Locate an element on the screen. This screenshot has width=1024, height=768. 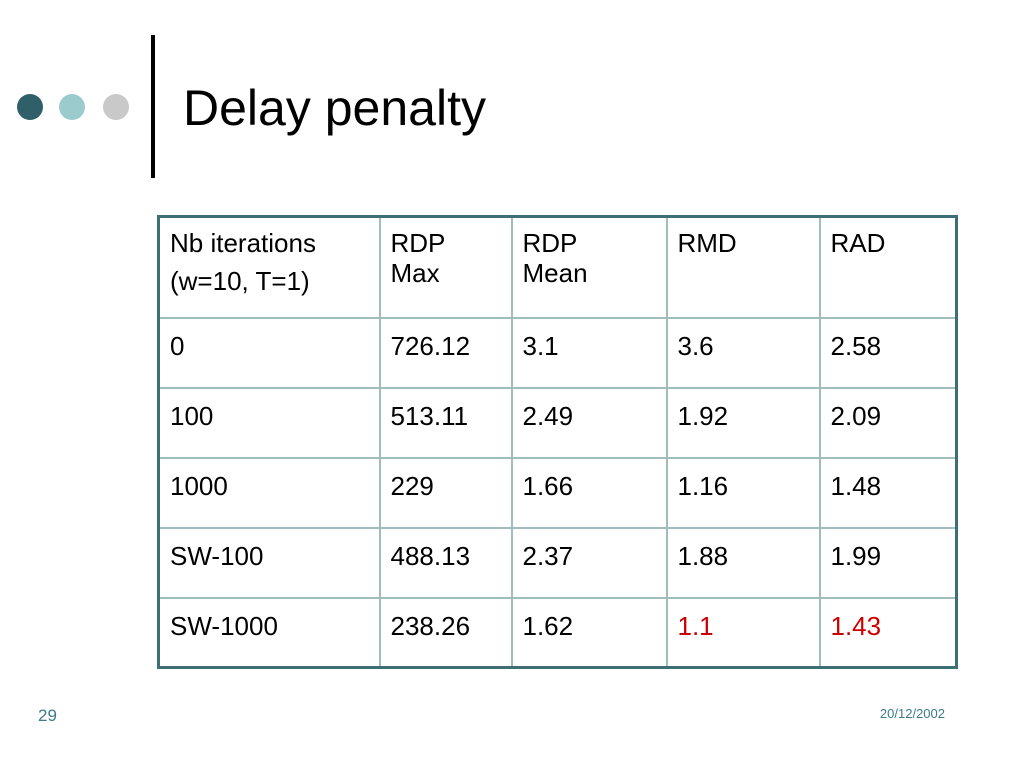
table-row: SW-1000 238.26 1.62 1.1 1.43 is located at coordinates (557, 632).